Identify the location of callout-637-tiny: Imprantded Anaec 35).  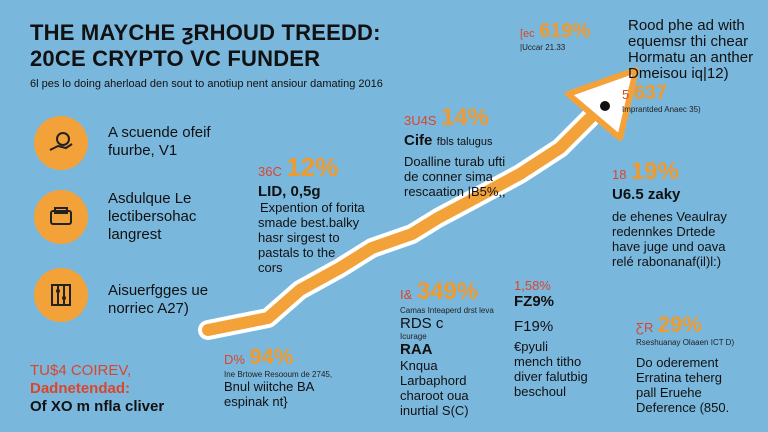
(661, 109).